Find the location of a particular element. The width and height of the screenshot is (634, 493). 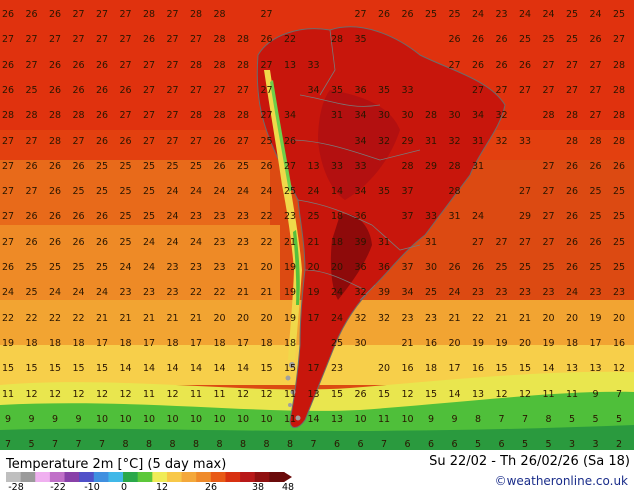

temperature-value: 14 is located at coordinates (196, 369).